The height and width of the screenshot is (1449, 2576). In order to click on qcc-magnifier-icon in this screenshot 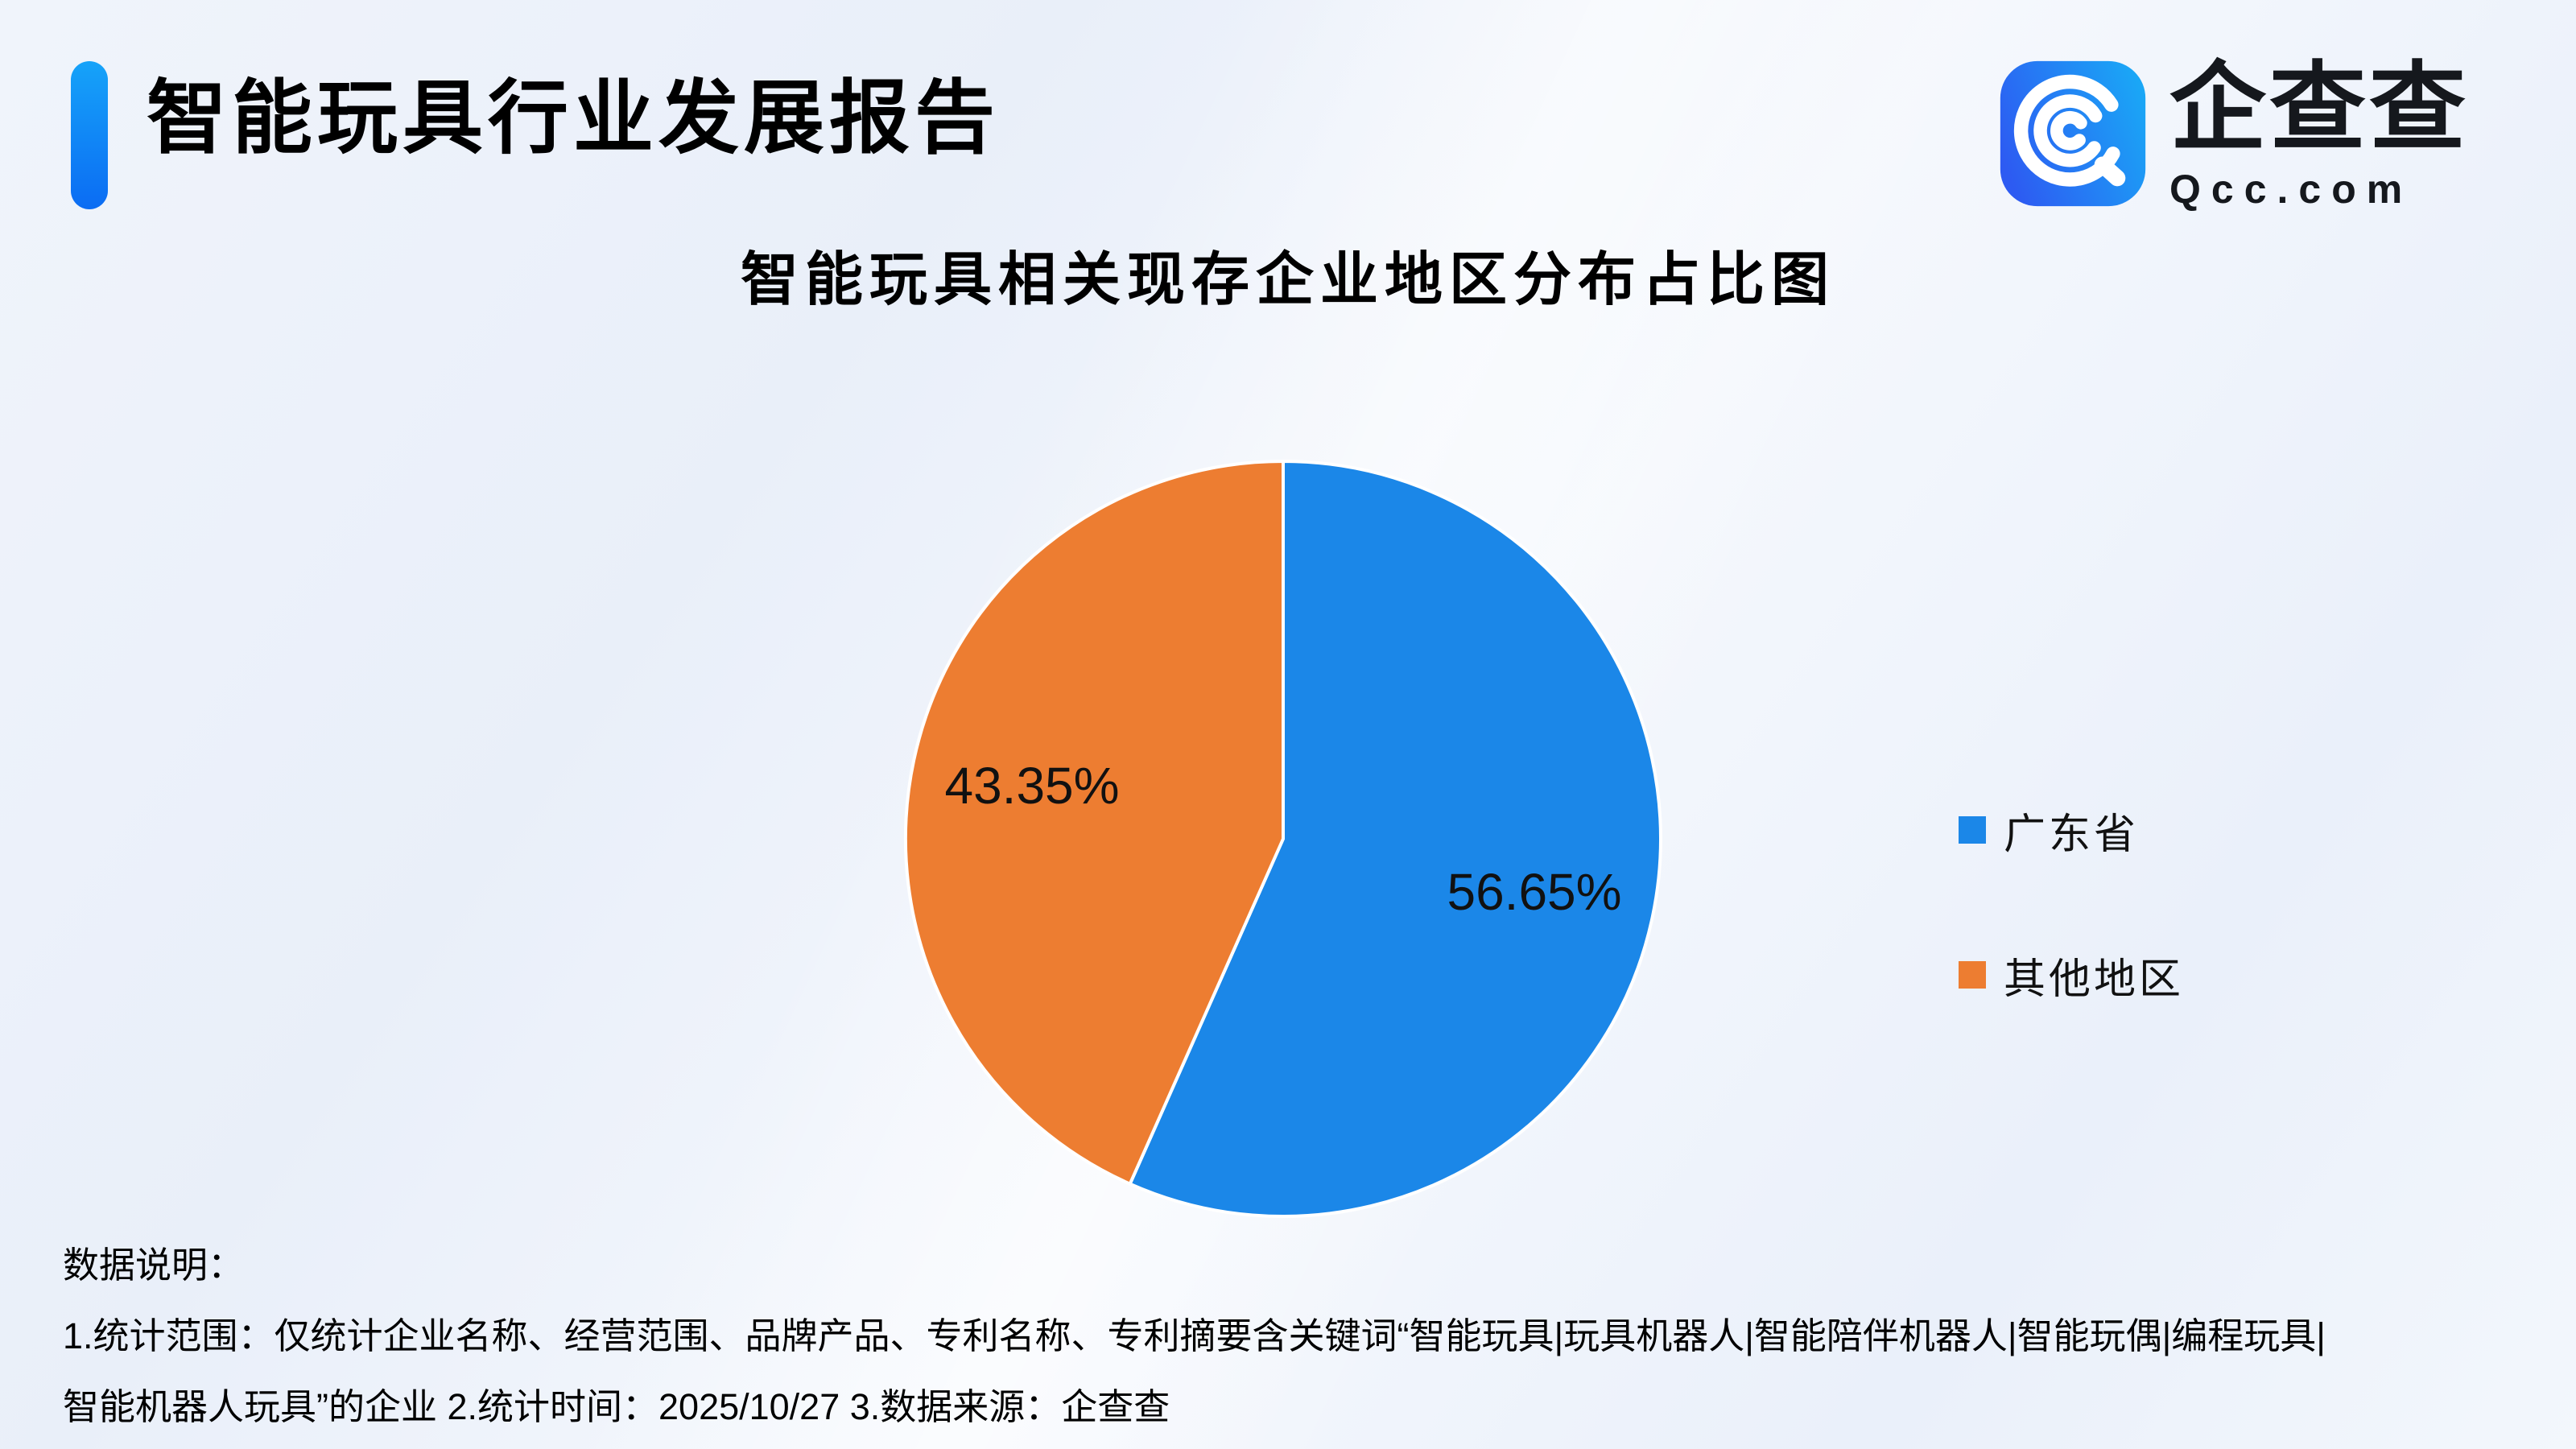, I will do `click(2073, 133)`.